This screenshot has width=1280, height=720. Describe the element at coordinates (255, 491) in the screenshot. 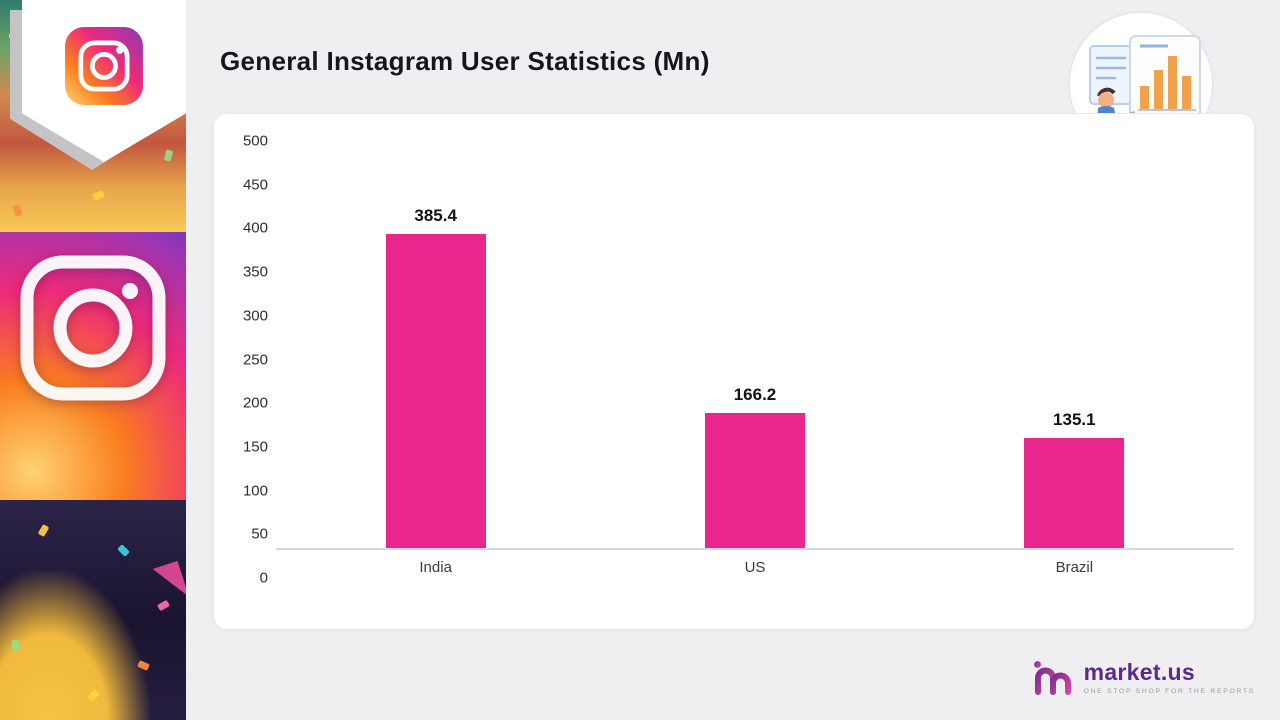

I see `y-axis-tick: 100` at that location.